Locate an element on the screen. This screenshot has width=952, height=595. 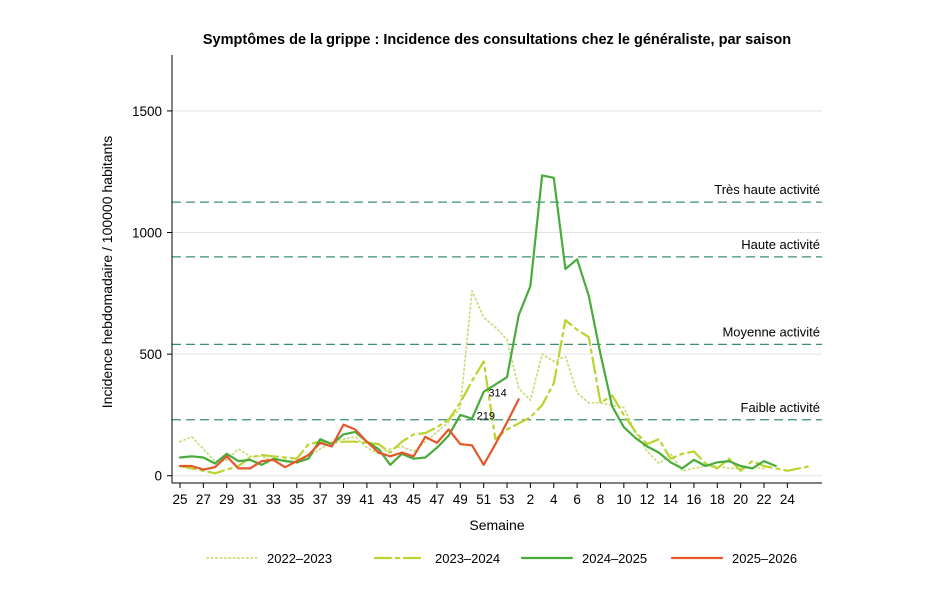
x-tick-label: 4 is located at coordinates (554, 499).